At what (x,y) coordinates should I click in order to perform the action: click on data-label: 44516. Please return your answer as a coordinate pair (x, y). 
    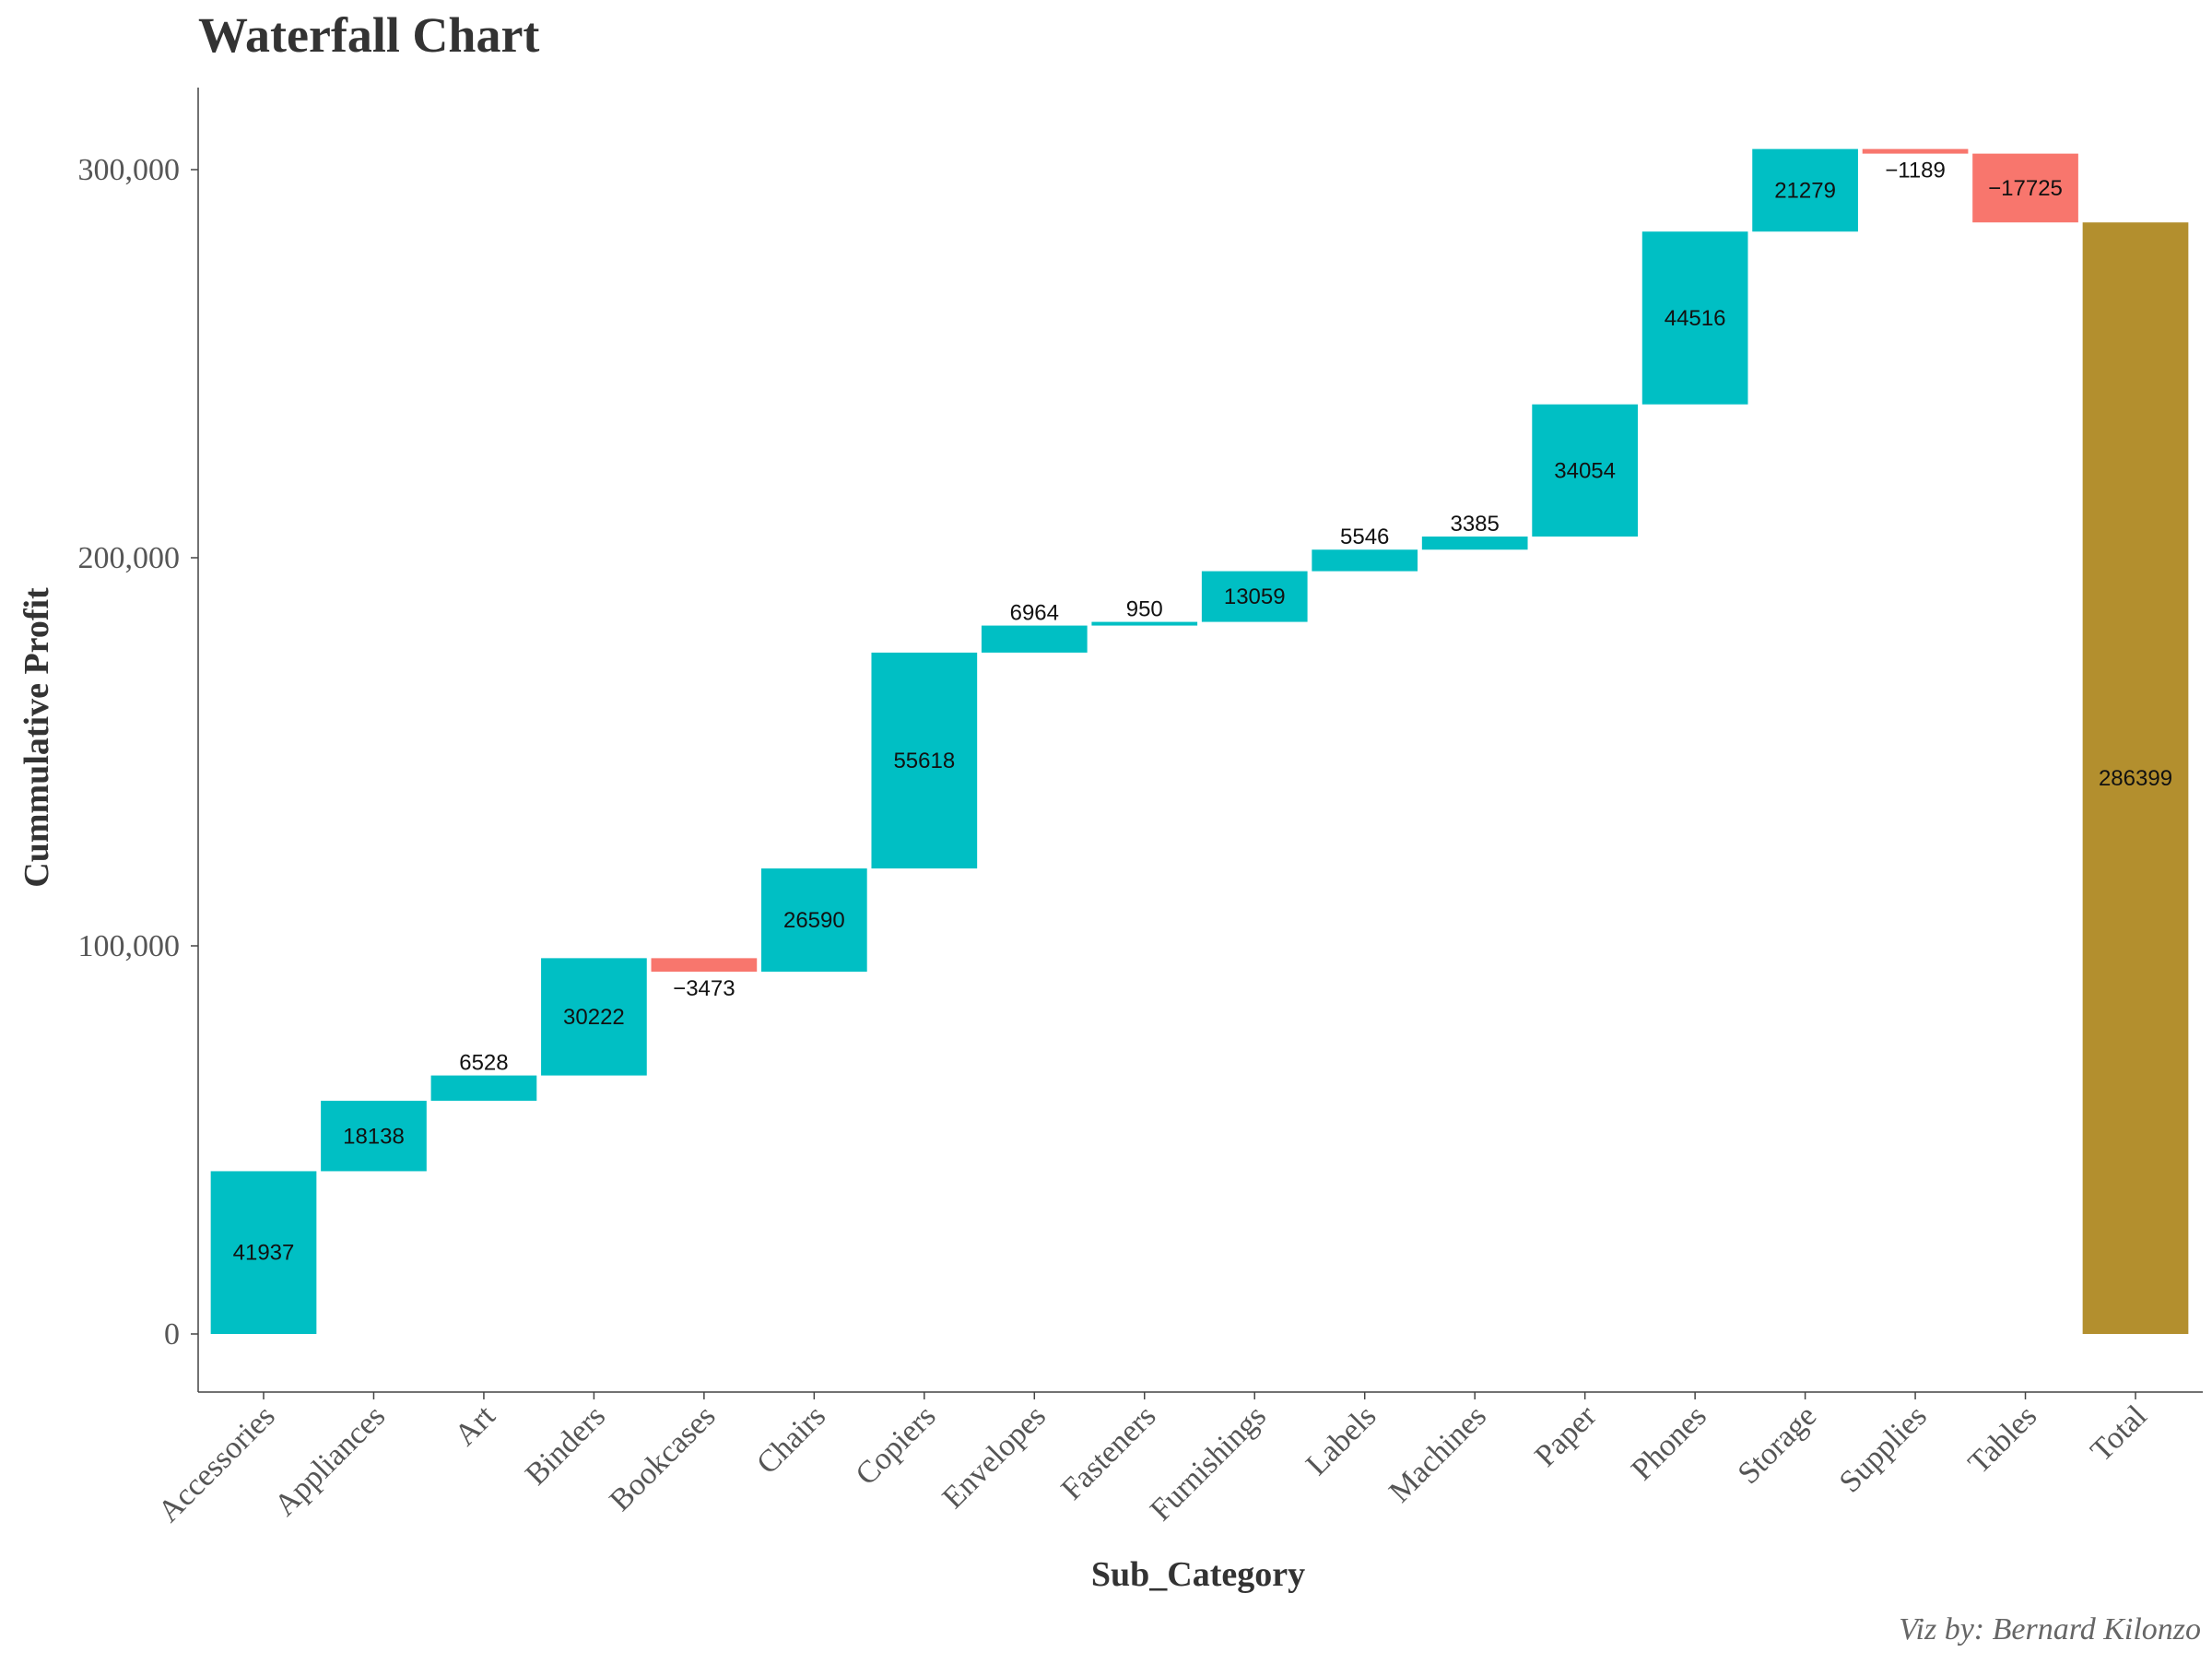
    Looking at the image, I should click on (1695, 318).